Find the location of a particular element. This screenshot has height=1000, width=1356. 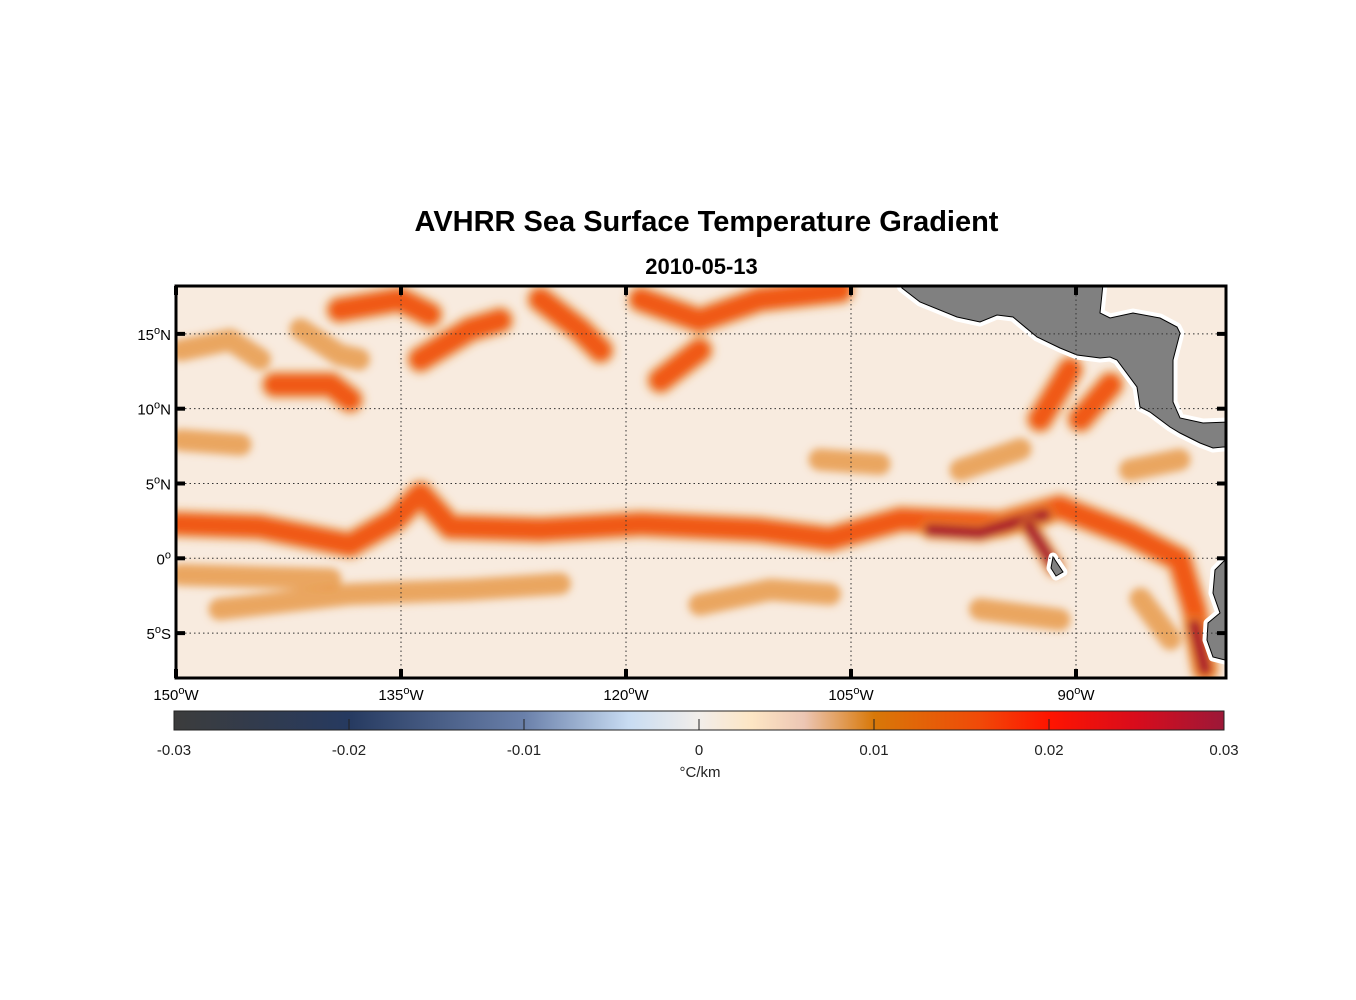

chart-title: AVHRR Sea Surface Temperature Gradient is located at coordinates (706, 222).